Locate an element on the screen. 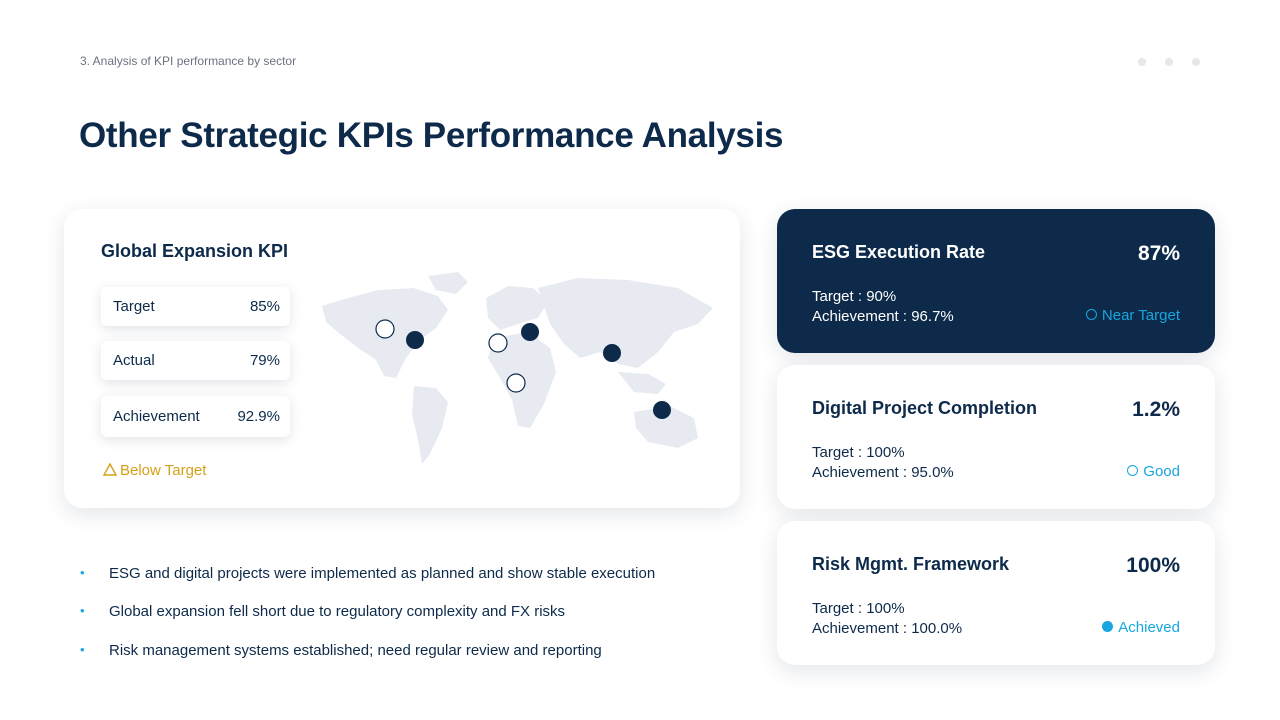 This screenshot has height=720, width=1280. row-value: 85% is located at coordinates (264, 306).